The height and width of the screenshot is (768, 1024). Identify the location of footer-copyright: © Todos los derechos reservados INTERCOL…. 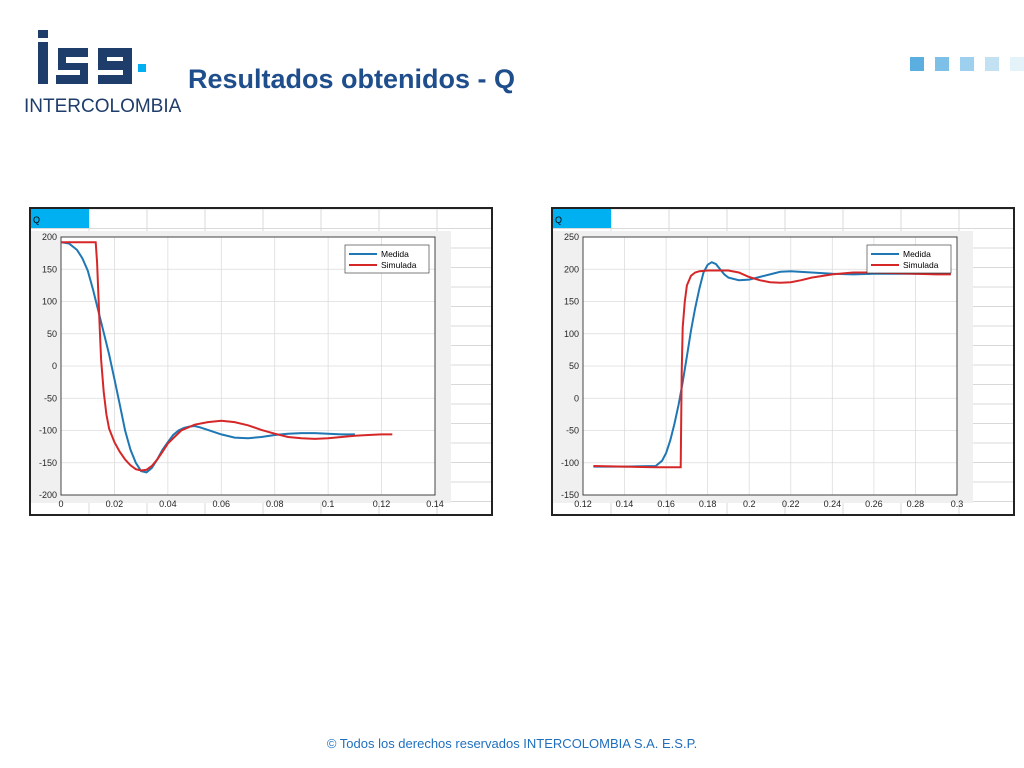
(512, 743).